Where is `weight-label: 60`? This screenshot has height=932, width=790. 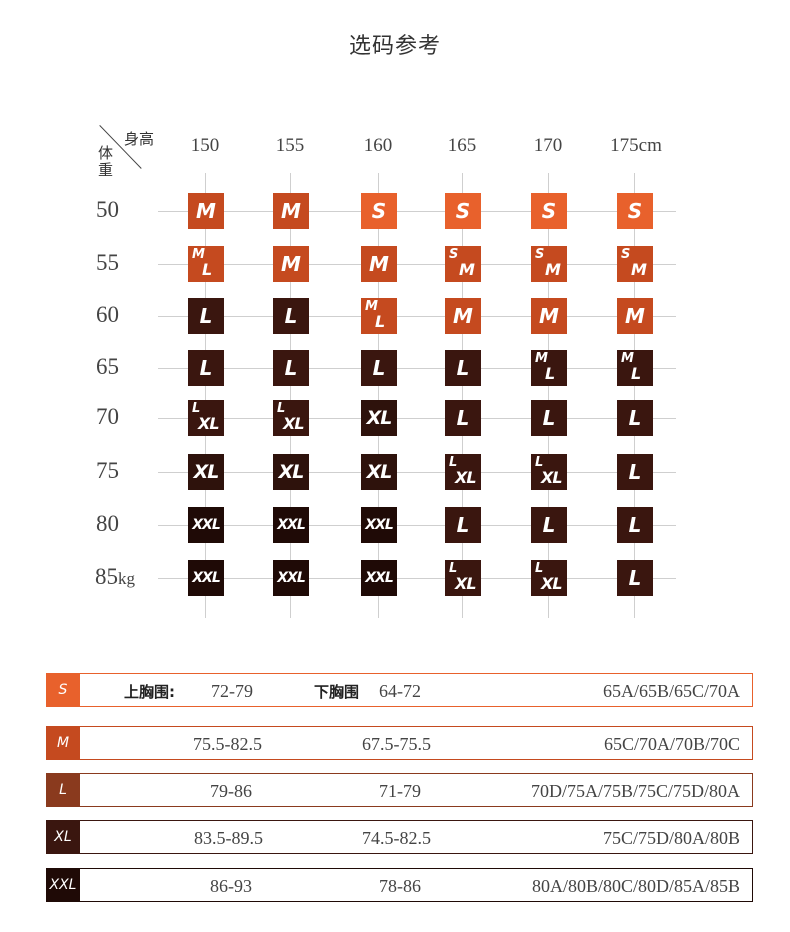
weight-label: 60 is located at coordinates (84, 315).